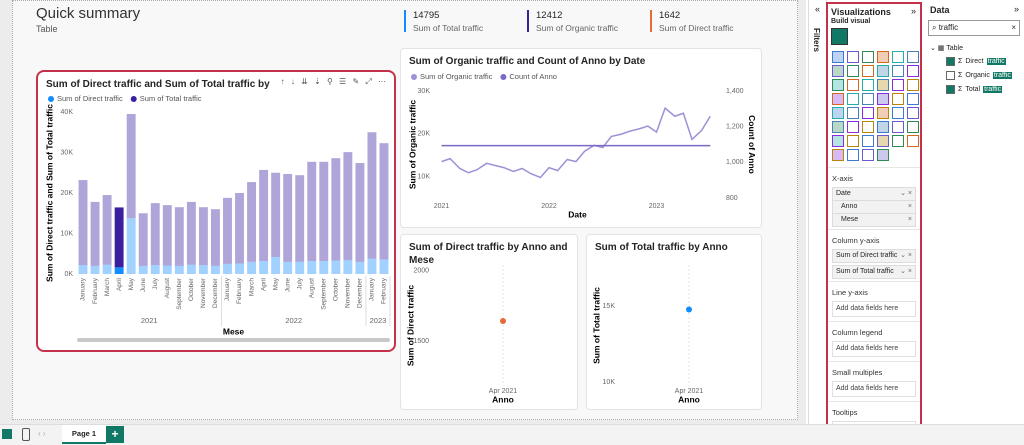  What do you see at coordinates (26, 434) in the screenshot?
I see `device-icon` at bounding box center [26, 434].